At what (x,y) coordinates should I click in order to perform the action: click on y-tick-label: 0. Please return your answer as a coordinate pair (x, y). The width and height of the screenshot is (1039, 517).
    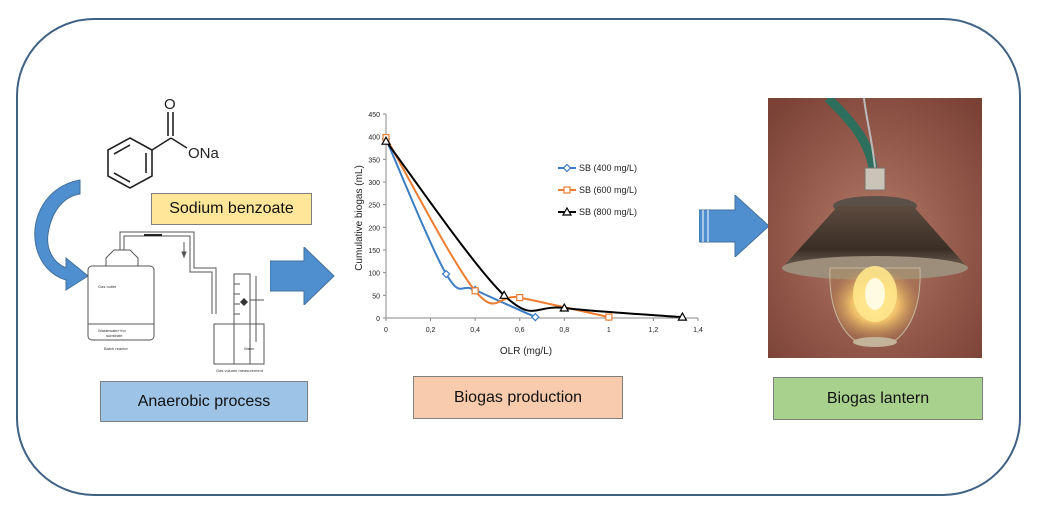
    Looking at the image, I should click on (378, 319).